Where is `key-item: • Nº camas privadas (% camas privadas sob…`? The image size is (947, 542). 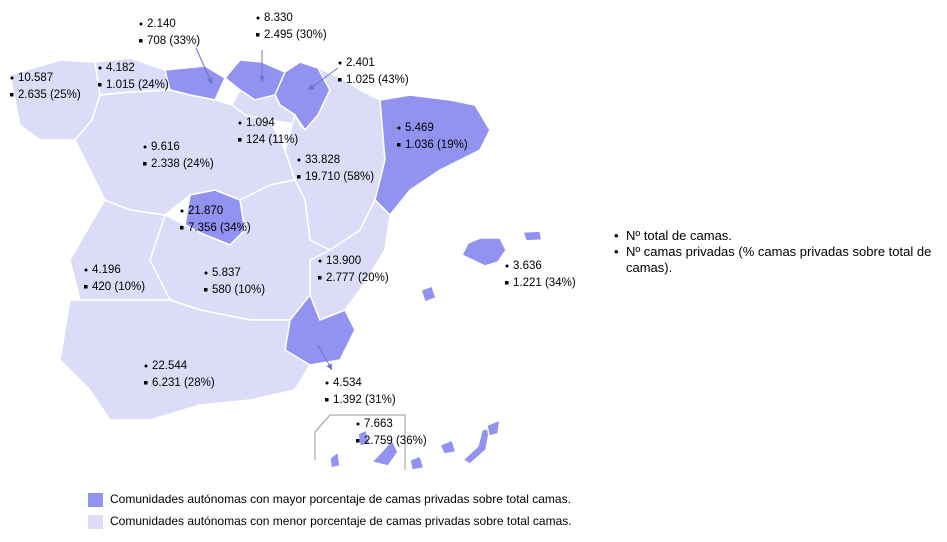
key-item: • Nº camas privadas (% camas privadas sob… is located at coordinates (780, 260).